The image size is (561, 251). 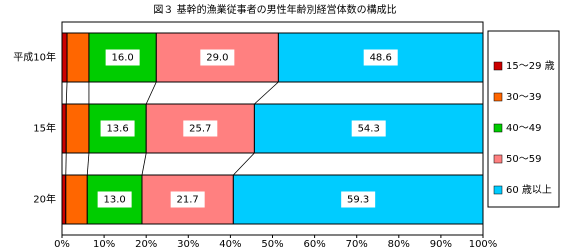 I want to click on value-label: 13.0, so click(x=114, y=200).